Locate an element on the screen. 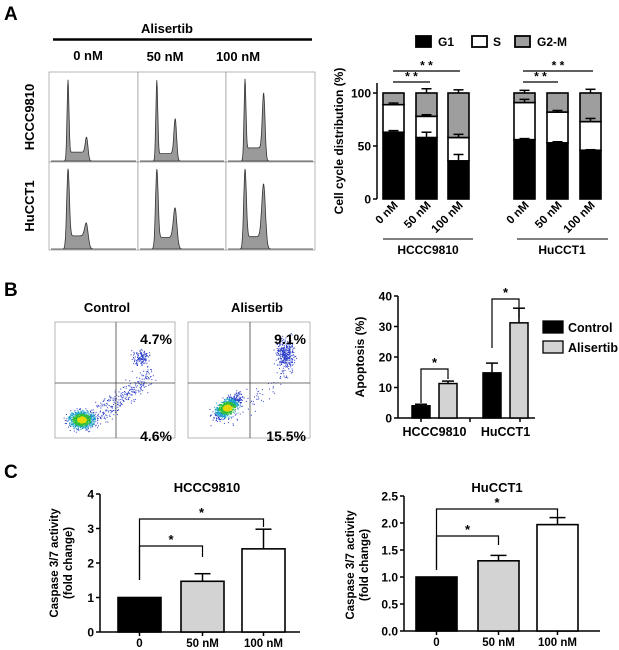  legend-label-alisertib: Alisertib is located at coordinates (593, 348).